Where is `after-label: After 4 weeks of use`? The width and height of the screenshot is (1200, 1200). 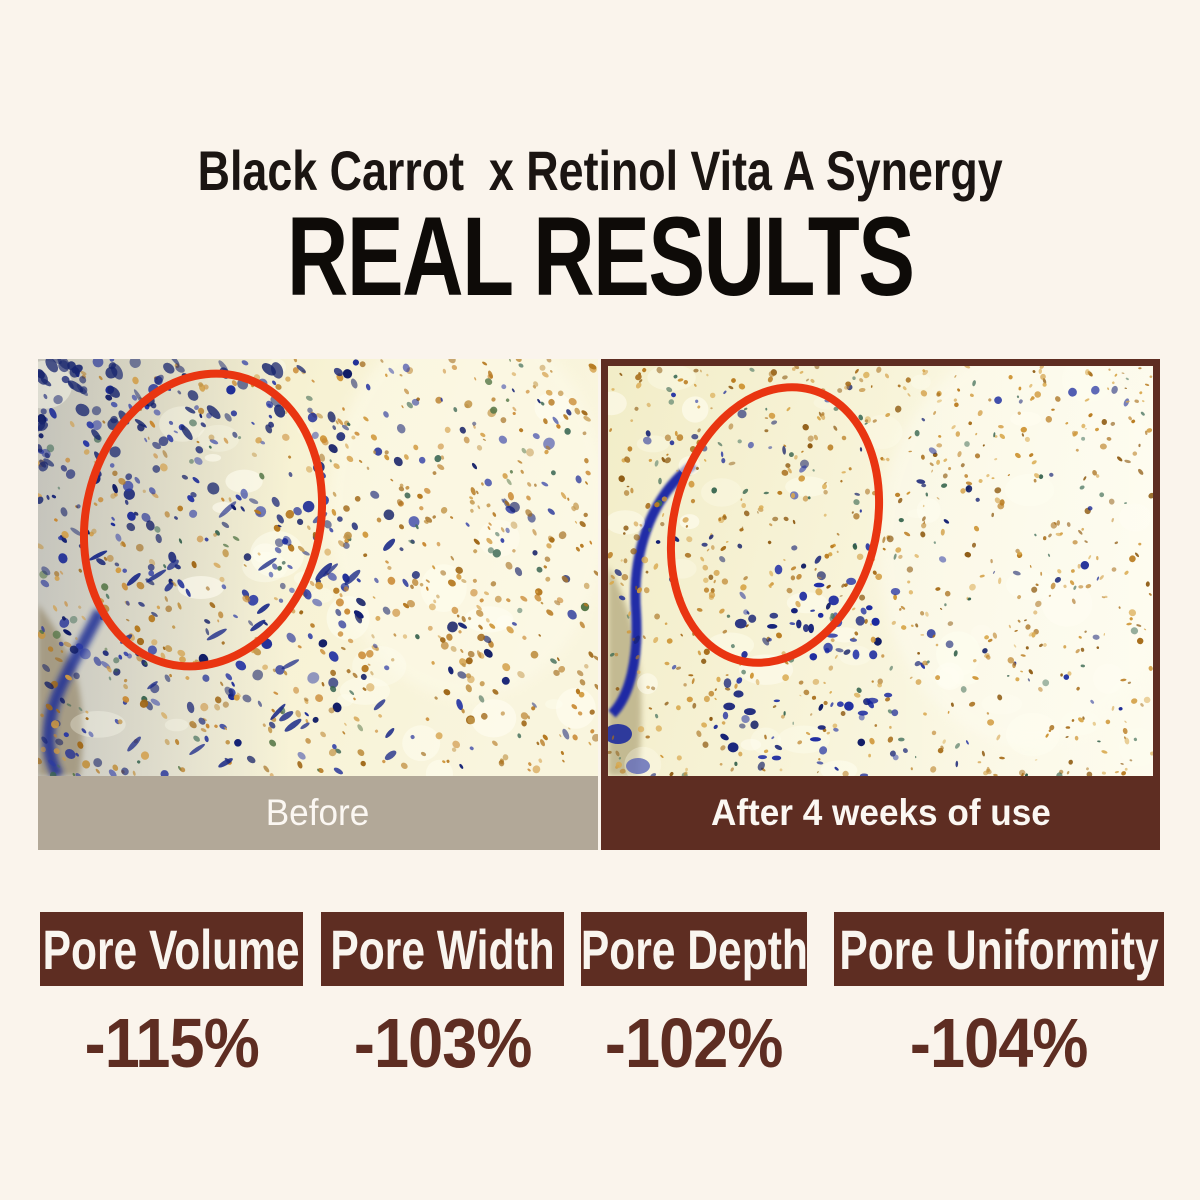 after-label: After 4 weeks of use is located at coordinates (880, 812).